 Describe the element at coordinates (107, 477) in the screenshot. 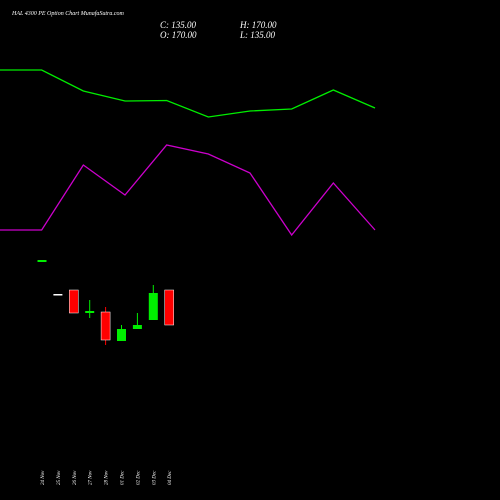

I see `x-tick-label: 28 Nov` at that location.